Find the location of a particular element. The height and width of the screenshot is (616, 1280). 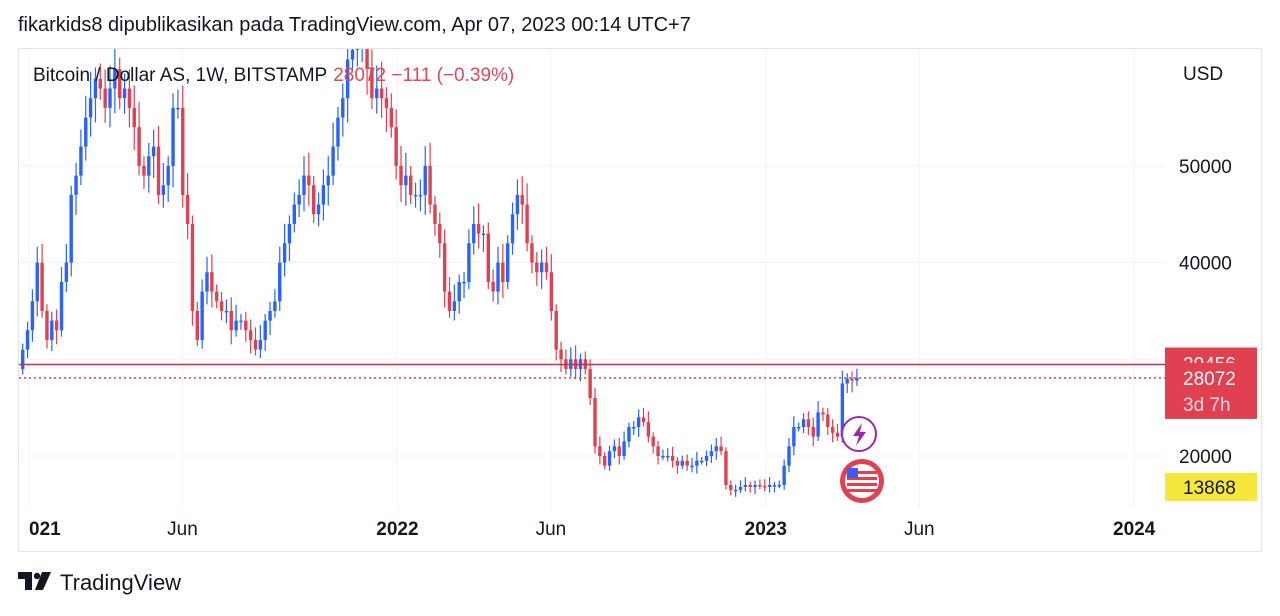

x-tick-label: 021 is located at coordinates (45, 529).